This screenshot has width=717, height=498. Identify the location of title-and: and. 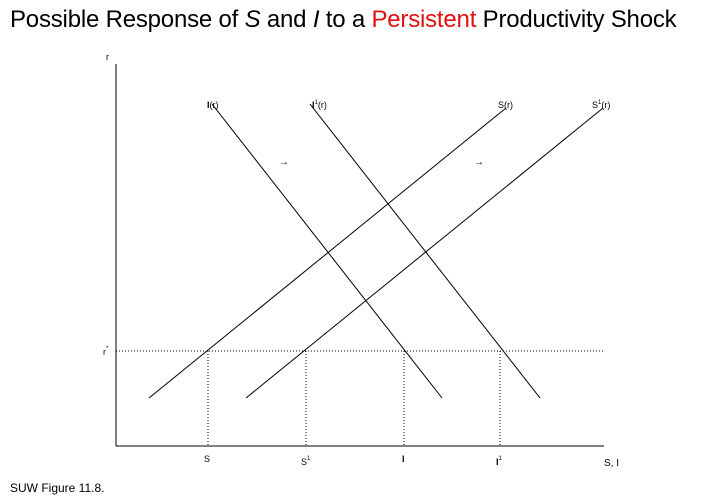
(286, 19).